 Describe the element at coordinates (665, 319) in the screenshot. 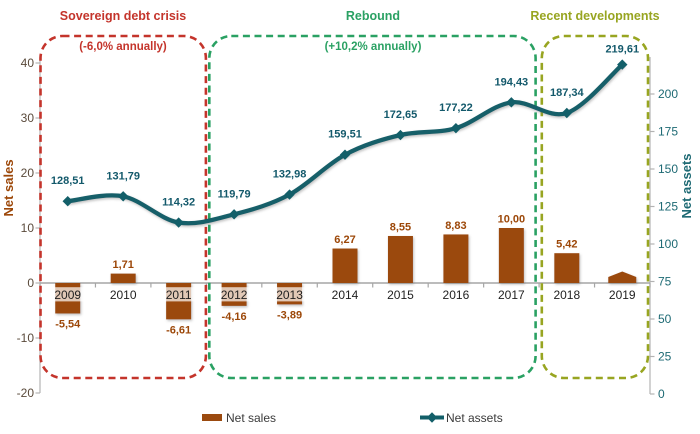

I see `right-axis-tick-label: 50` at that location.